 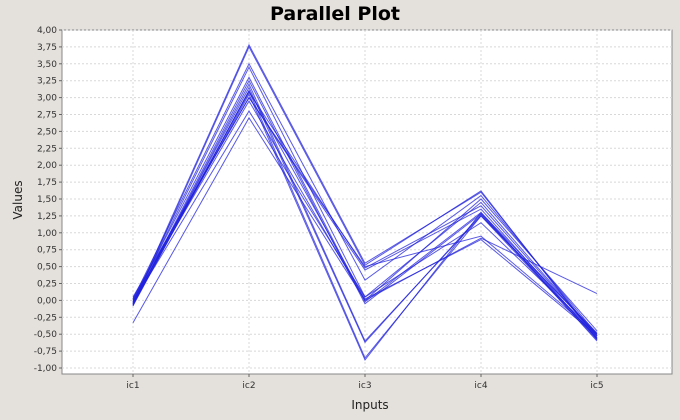 What do you see at coordinates (480, 386) in the screenshot?
I see `x-tick-label: ic4` at bounding box center [480, 386].